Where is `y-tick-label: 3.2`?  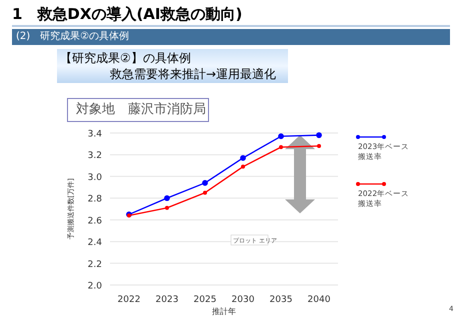
y-tick-label: 3.2 is located at coordinates (95, 156).